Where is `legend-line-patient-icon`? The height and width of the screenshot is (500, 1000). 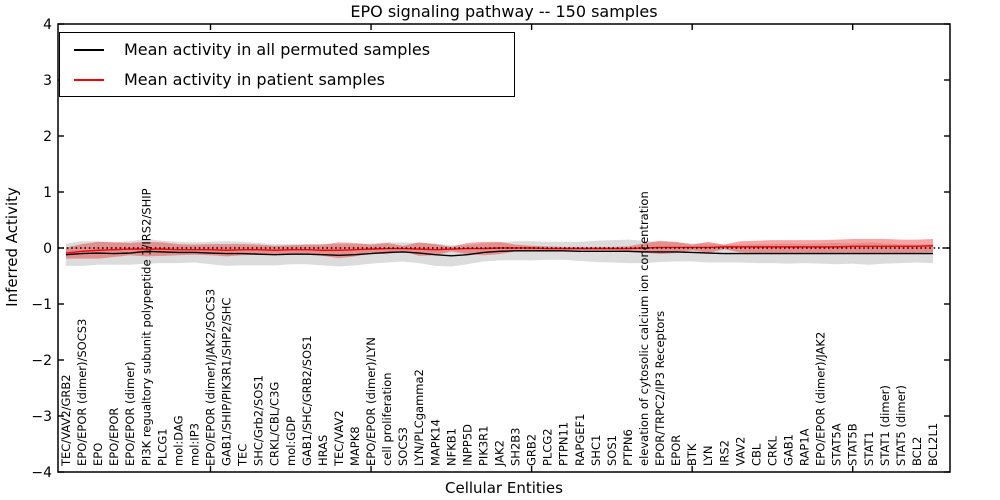 legend-line-patient-icon is located at coordinates (89, 79).